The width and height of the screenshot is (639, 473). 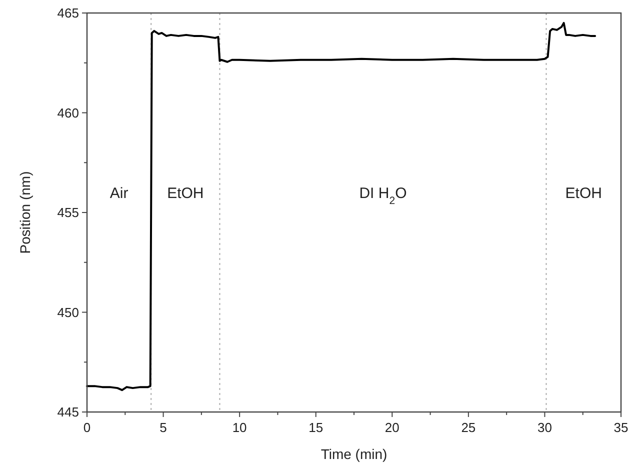 I want to click on y-axis-title: Position (nm), so click(x=25, y=212).